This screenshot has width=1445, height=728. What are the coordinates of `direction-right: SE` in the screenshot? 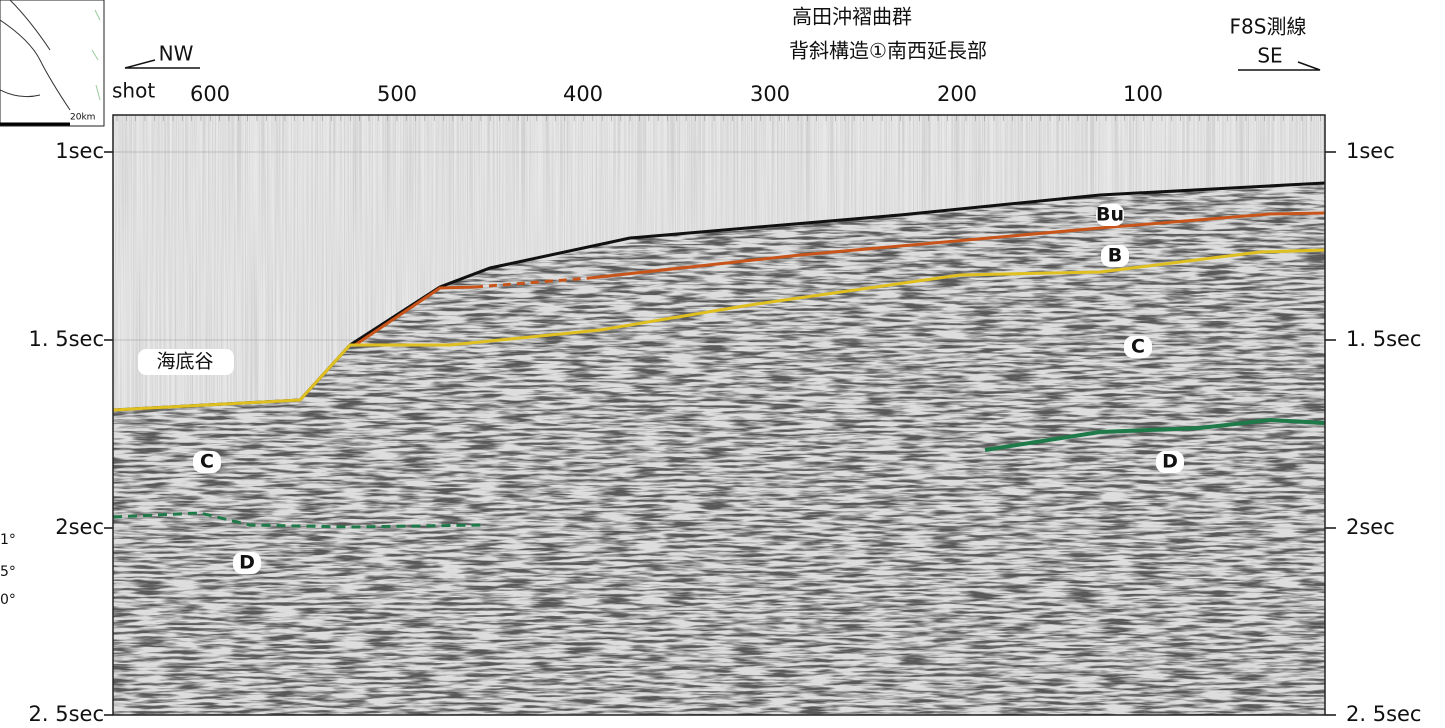 It's located at (1269, 56).